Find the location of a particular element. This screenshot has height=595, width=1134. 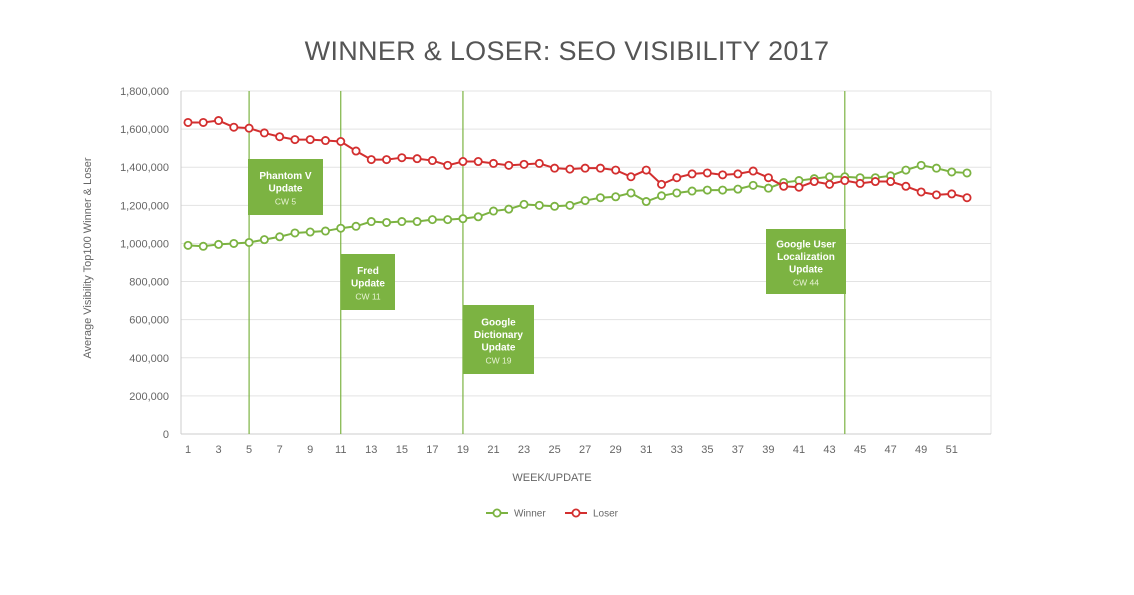

x-tick-label: 15 is located at coordinates (402, 450).